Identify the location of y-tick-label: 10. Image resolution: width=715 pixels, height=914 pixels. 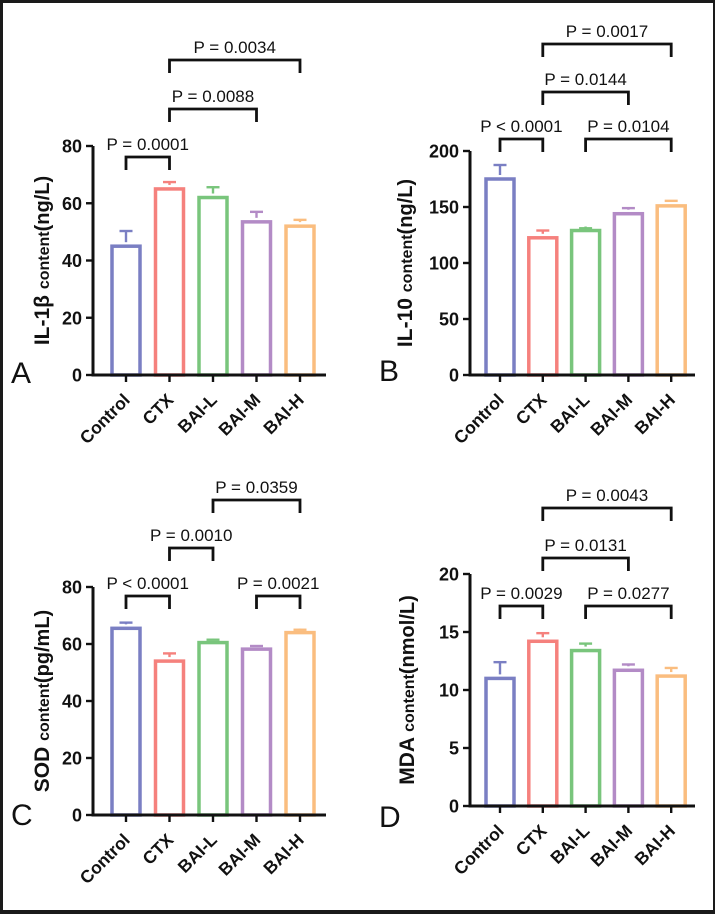
(449, 691).